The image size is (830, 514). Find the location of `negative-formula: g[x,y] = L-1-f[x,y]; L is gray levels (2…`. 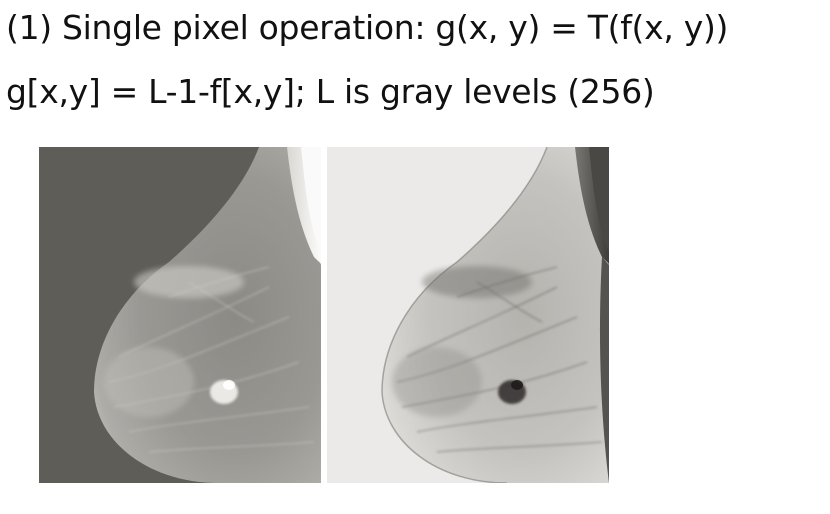

negative-formula: g[x,y] = L-1-f[x,y]; L is gray levels (2… is located at coordinates (330, 91).